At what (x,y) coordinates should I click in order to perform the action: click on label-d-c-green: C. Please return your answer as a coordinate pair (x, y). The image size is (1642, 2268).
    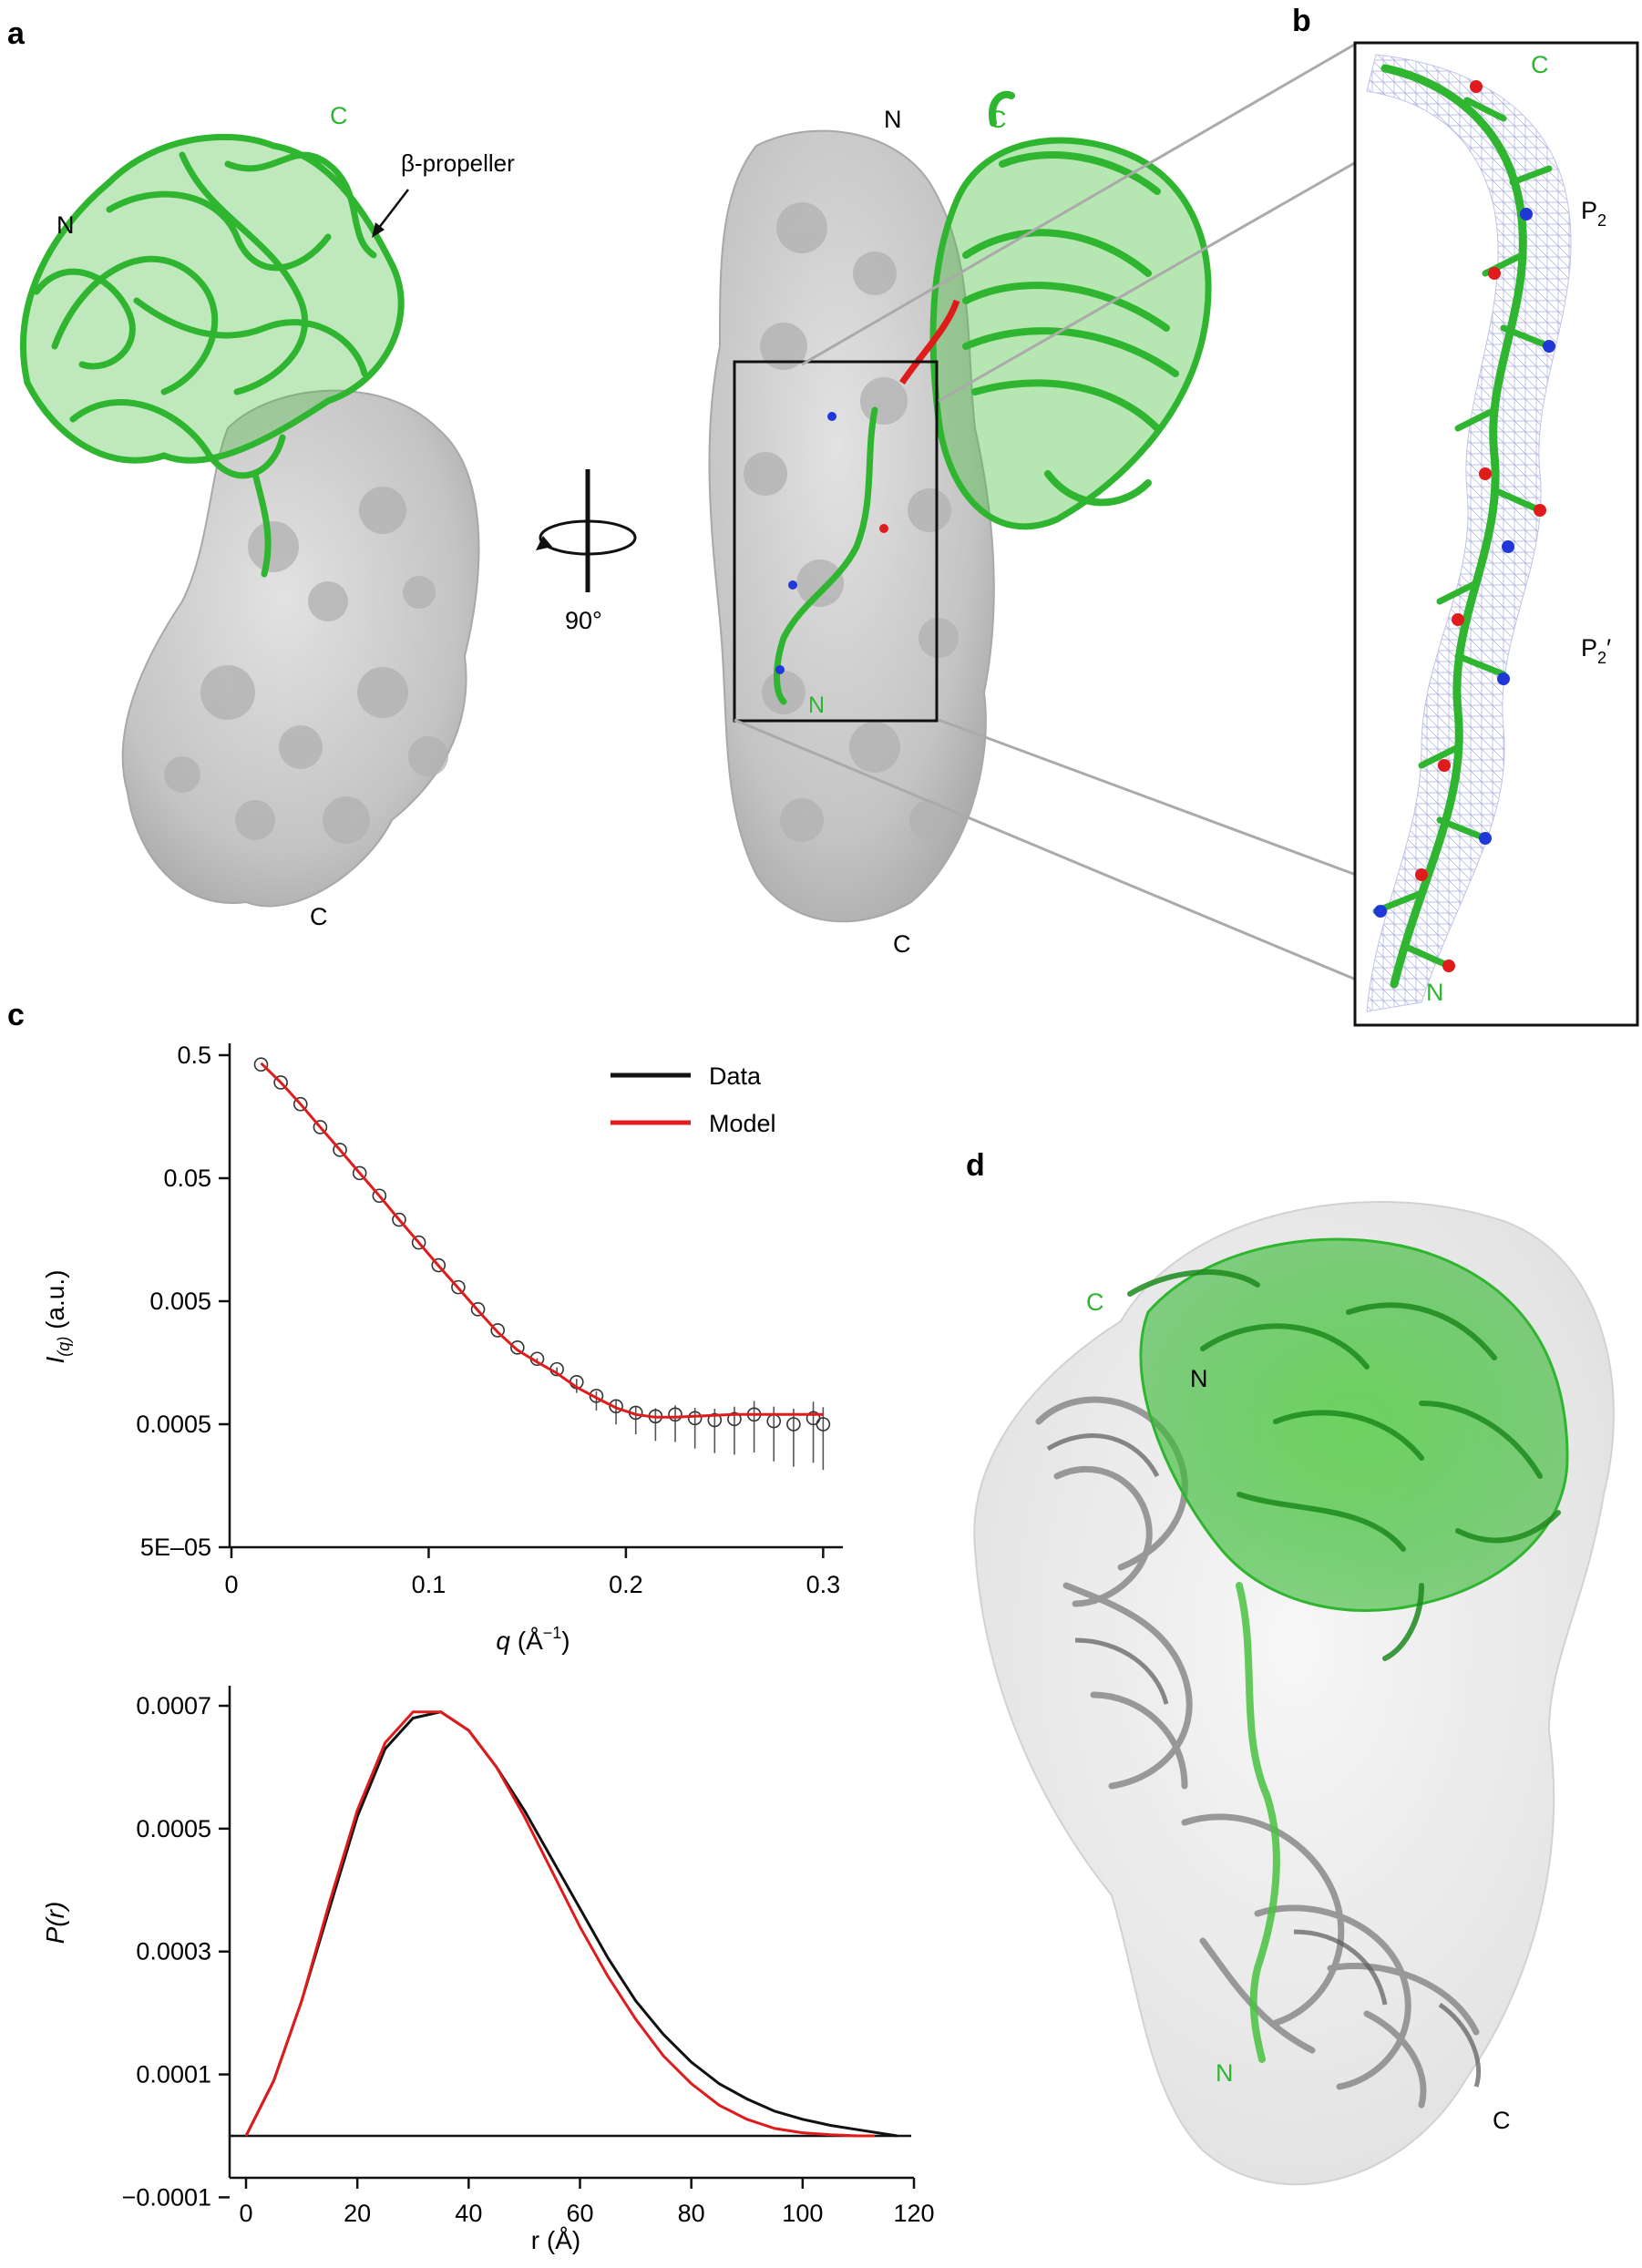
    Looking at the image, I should click on (1095, 1302).